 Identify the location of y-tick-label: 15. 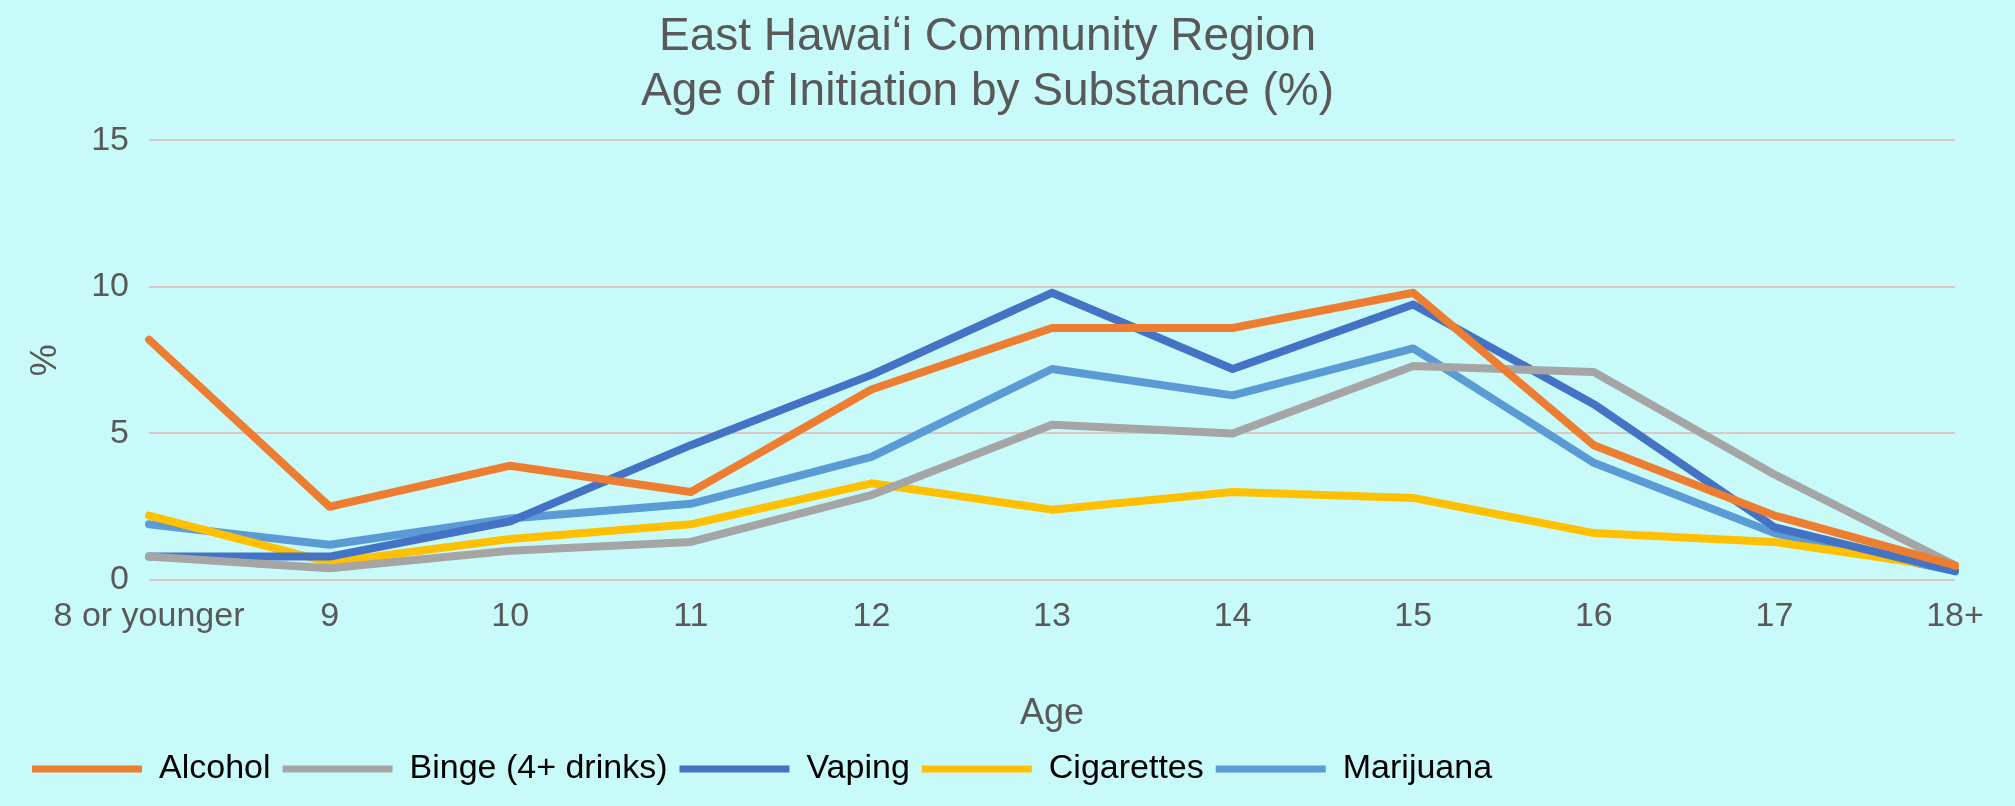
(110, 137).